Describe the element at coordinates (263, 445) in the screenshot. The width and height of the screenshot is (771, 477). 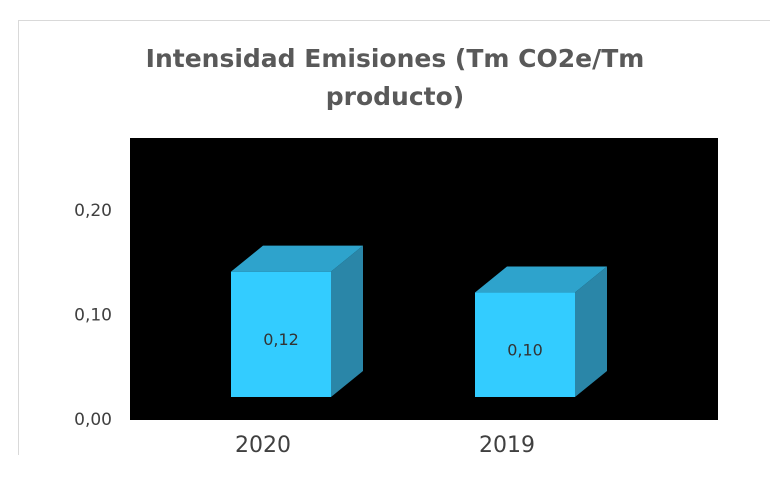
I see `x-tick-label: 2020` at that location.